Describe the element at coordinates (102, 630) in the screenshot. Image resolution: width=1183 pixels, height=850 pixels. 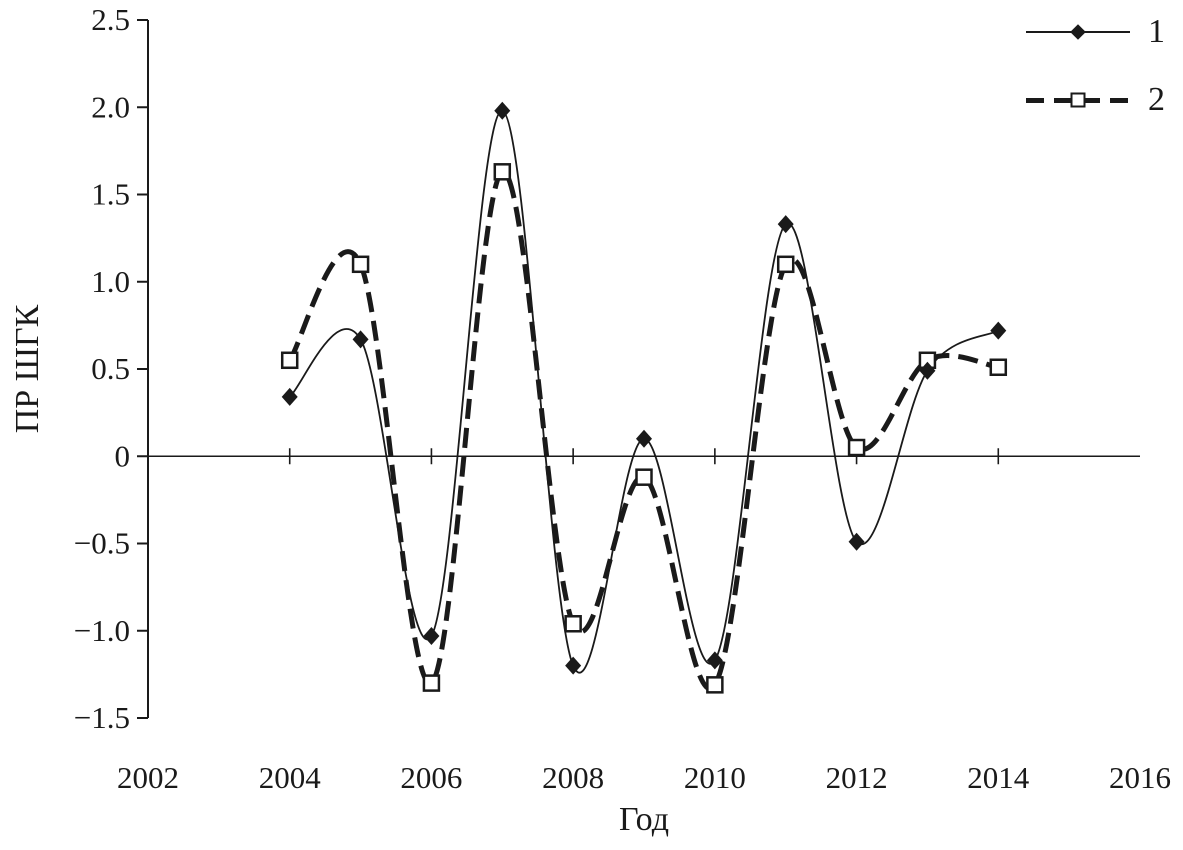
I see `y-tick-label: −1.0` at that location.